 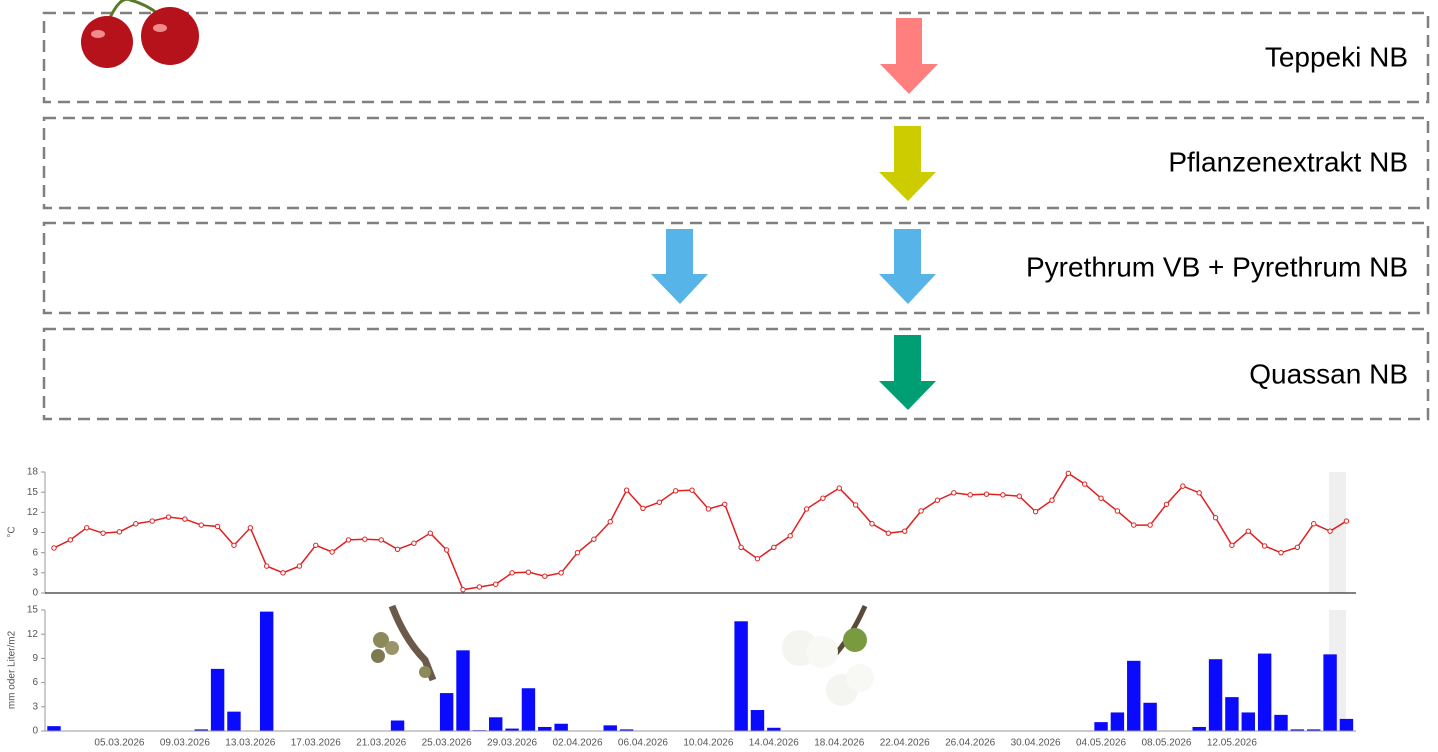 I want to click on x-tick-label: 05.03.2026, so click(x=119, y=742).